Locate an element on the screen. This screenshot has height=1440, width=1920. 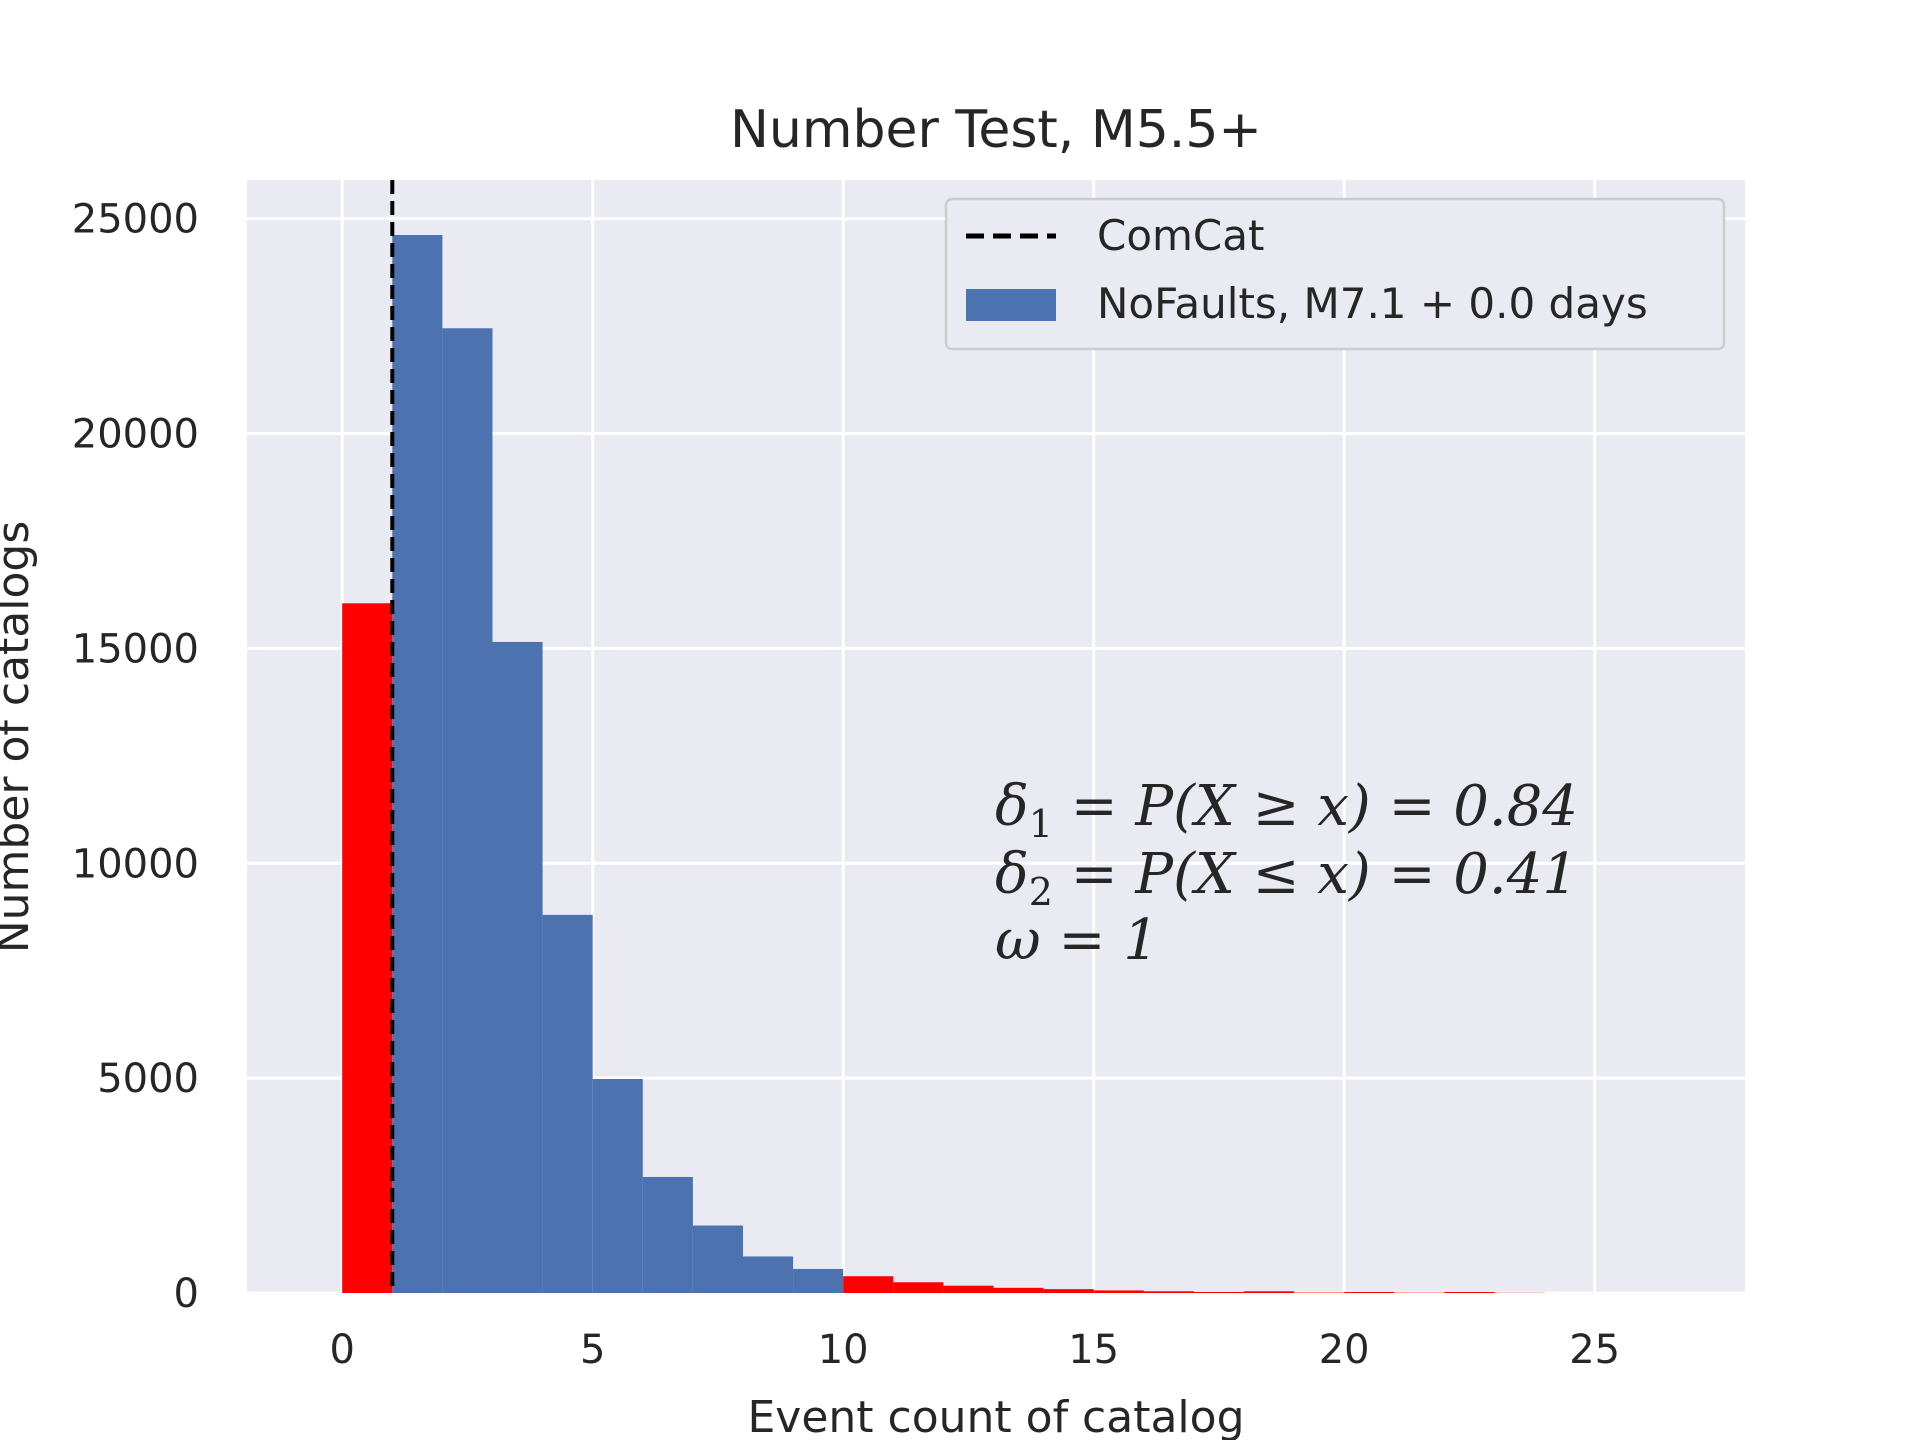
legend: ComCat NoFaults, M7.1 + 0.0 days is located at coordinates (1335, 274).